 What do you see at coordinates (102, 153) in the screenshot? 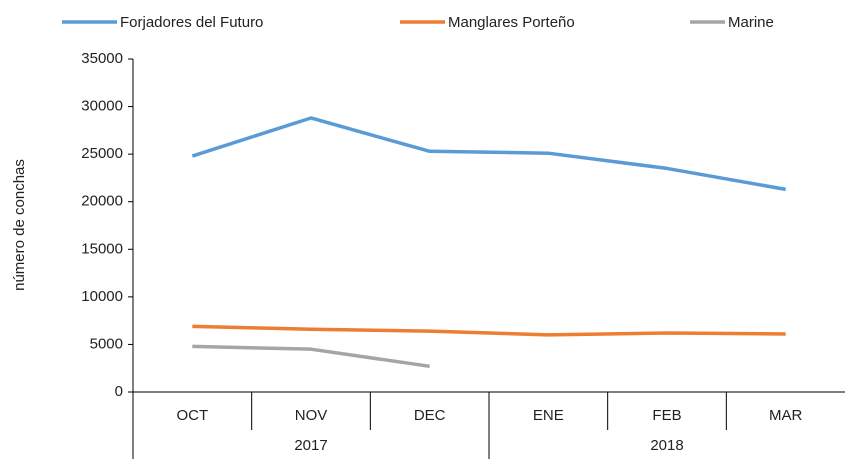
I see `y-tick-label: 25000` at bounding box center [102, 153].